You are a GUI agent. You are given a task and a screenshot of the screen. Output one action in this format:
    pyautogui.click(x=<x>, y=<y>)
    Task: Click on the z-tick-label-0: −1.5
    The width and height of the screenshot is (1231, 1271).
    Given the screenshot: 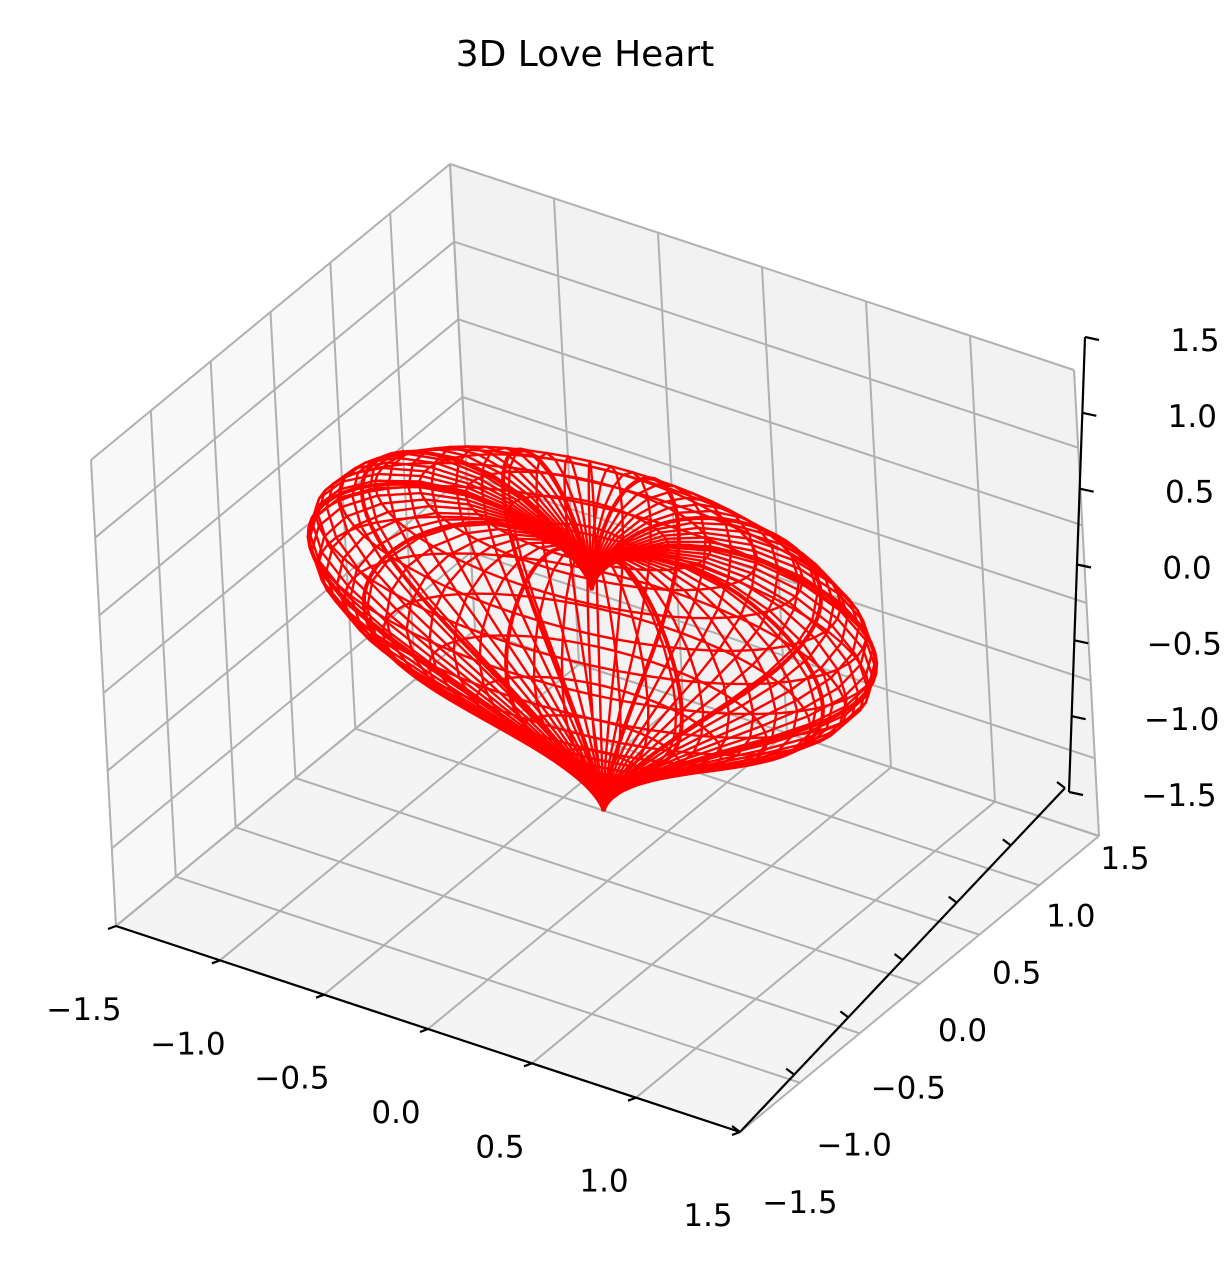 What is the action you would take?
    pyautogui.click(x=1178, y=796)
    